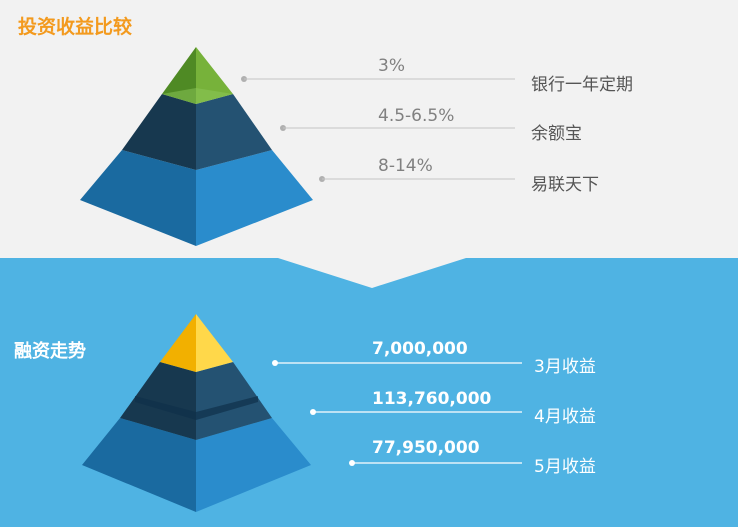  Describe the element at coordinates (582, 85) in the screenshot. I see `tier-1-label: 银行一年定期` at that location.